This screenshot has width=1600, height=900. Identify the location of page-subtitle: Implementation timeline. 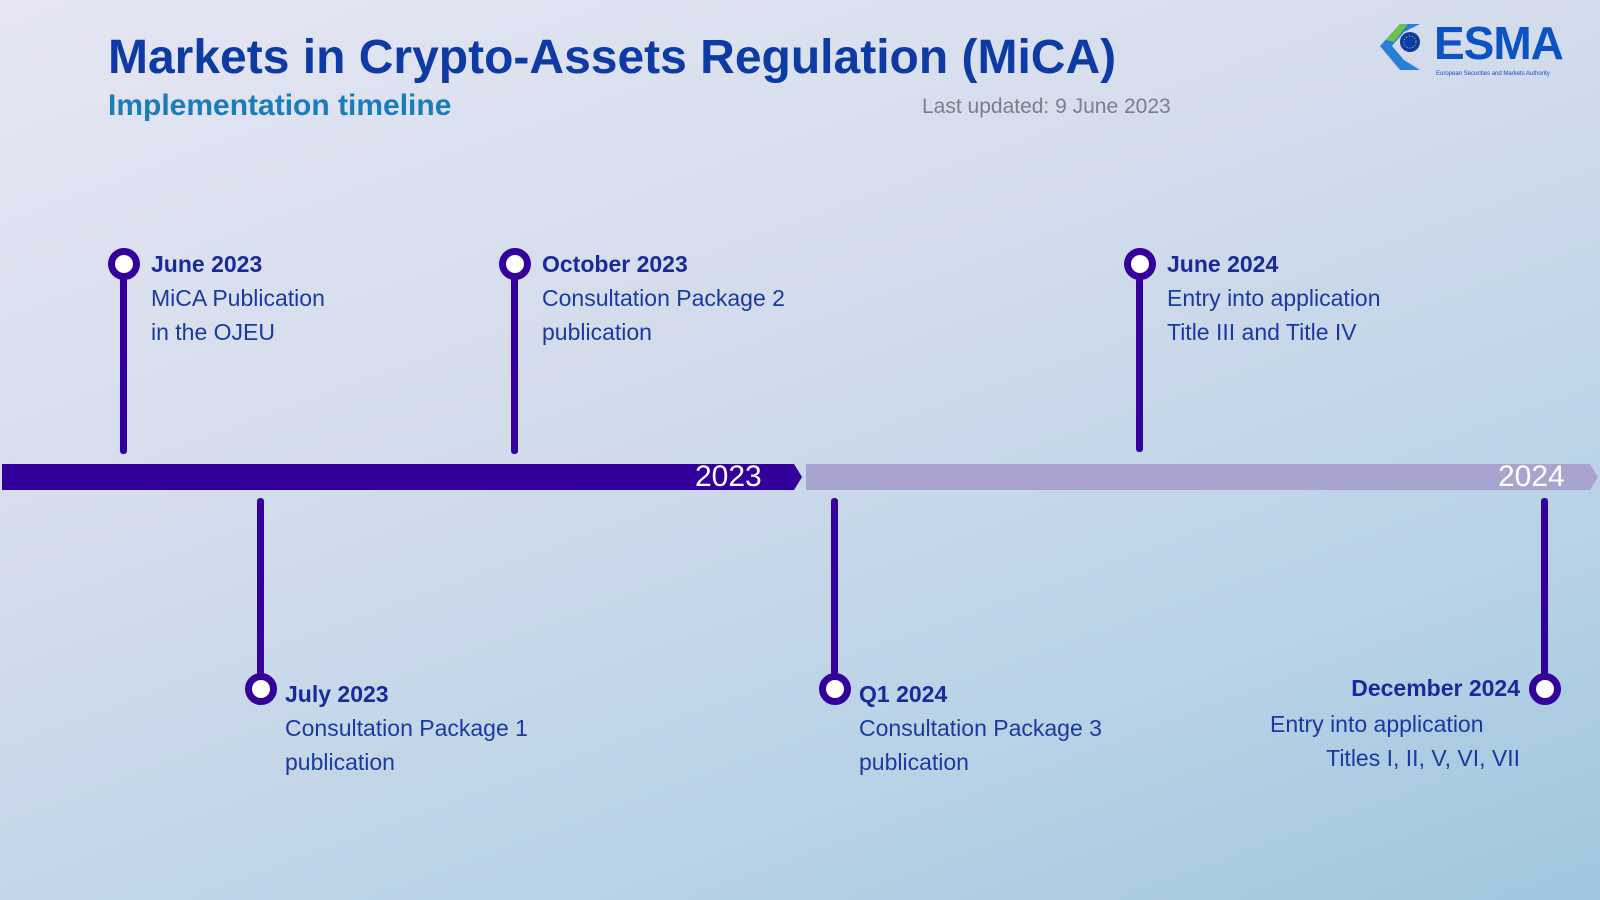
(280, 105).